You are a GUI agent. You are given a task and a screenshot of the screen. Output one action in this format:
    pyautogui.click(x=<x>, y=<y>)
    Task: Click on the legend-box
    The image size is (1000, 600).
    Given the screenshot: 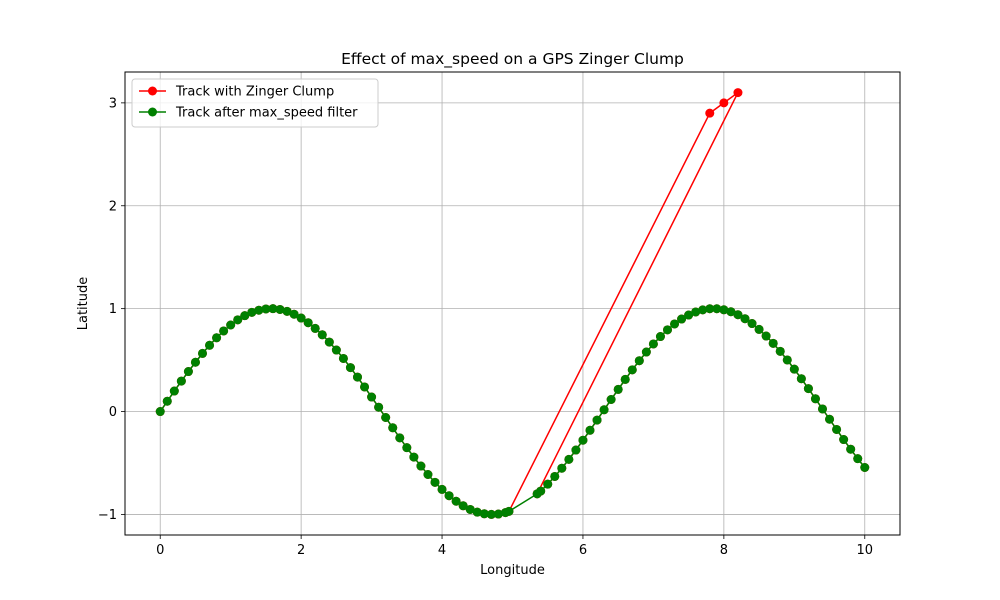 What is the action you would take?
    pyautogui.click(x=255, y=103)
    